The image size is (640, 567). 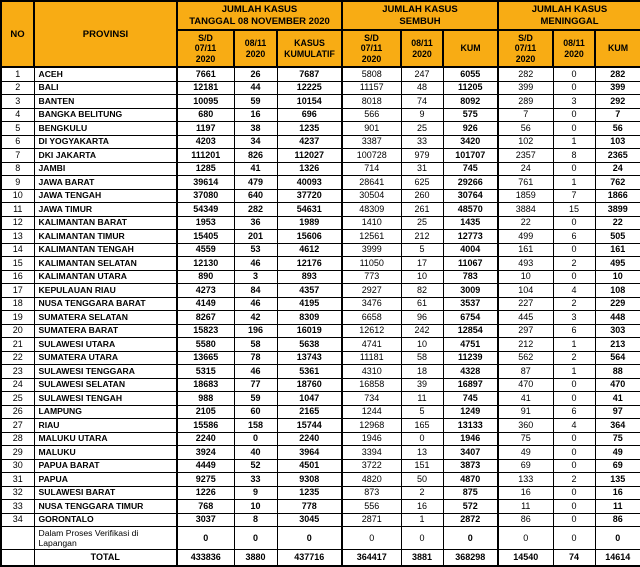 I want to click on header-group-sembuh: JUMLAH KASUS SEMBUH, so click(x=420, y=15).